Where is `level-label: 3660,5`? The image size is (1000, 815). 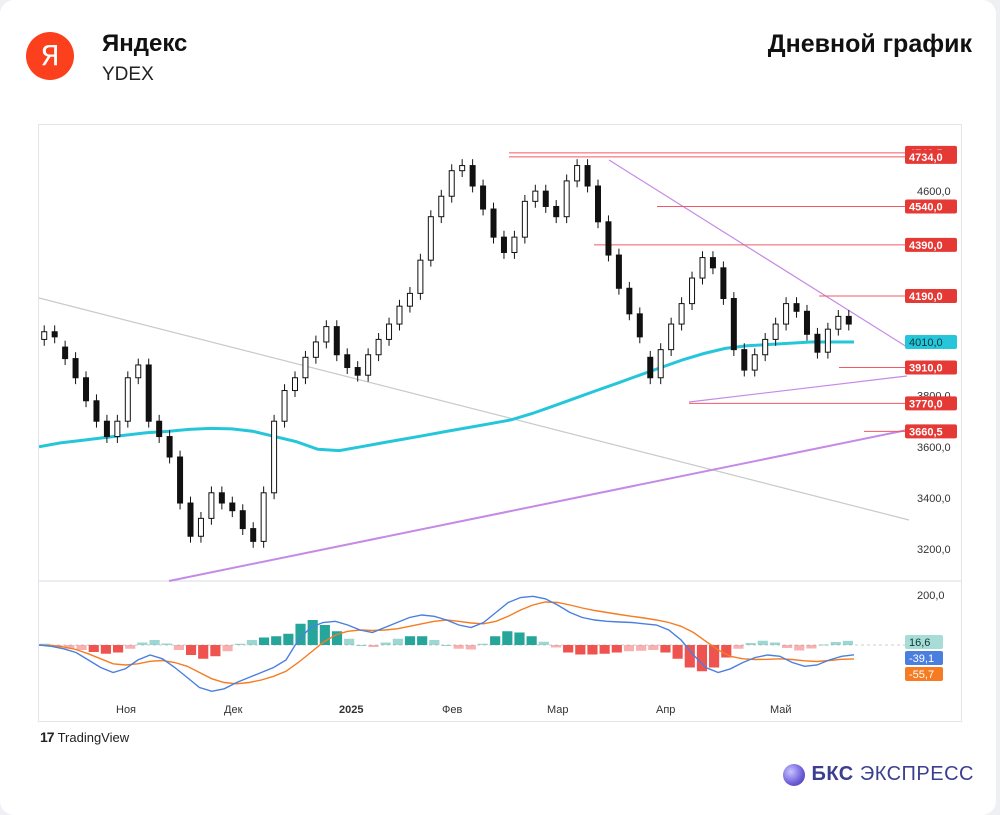
level-label: 3660,5 is located at coordinates (926, 432).